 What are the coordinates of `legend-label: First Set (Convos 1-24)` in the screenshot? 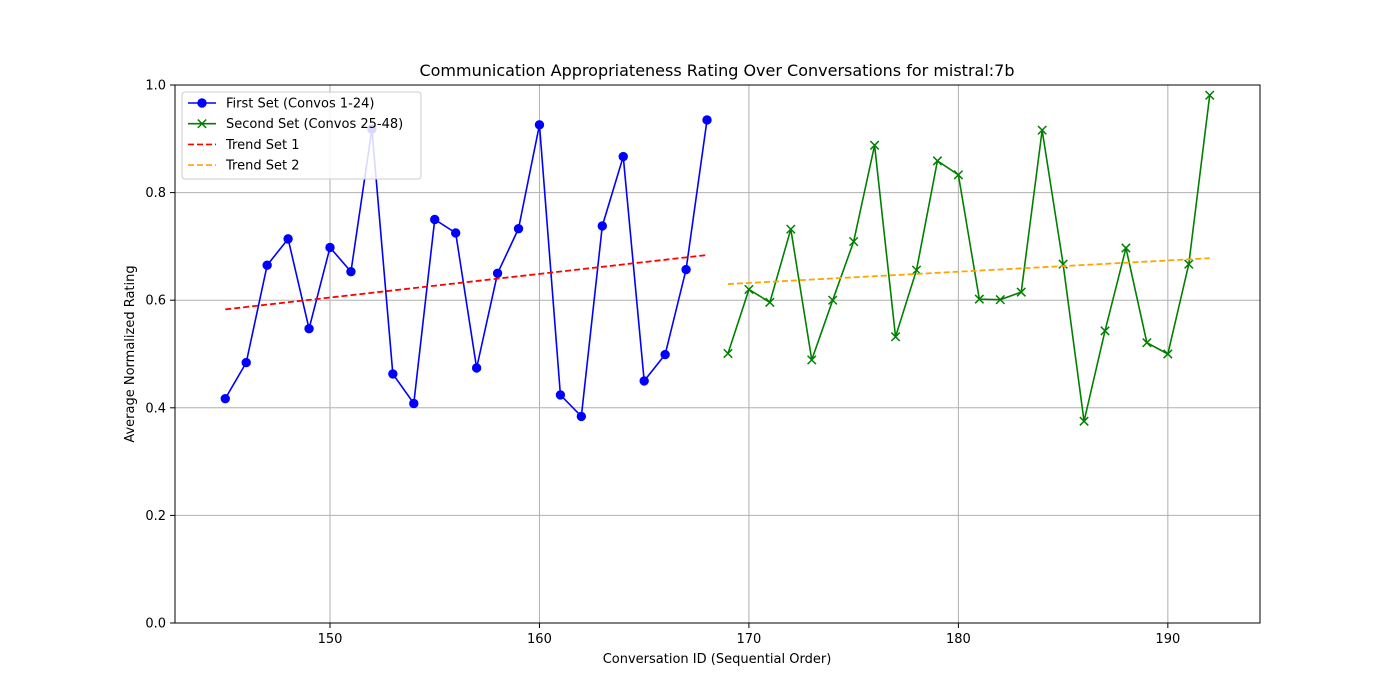 It's located at (300, 104).